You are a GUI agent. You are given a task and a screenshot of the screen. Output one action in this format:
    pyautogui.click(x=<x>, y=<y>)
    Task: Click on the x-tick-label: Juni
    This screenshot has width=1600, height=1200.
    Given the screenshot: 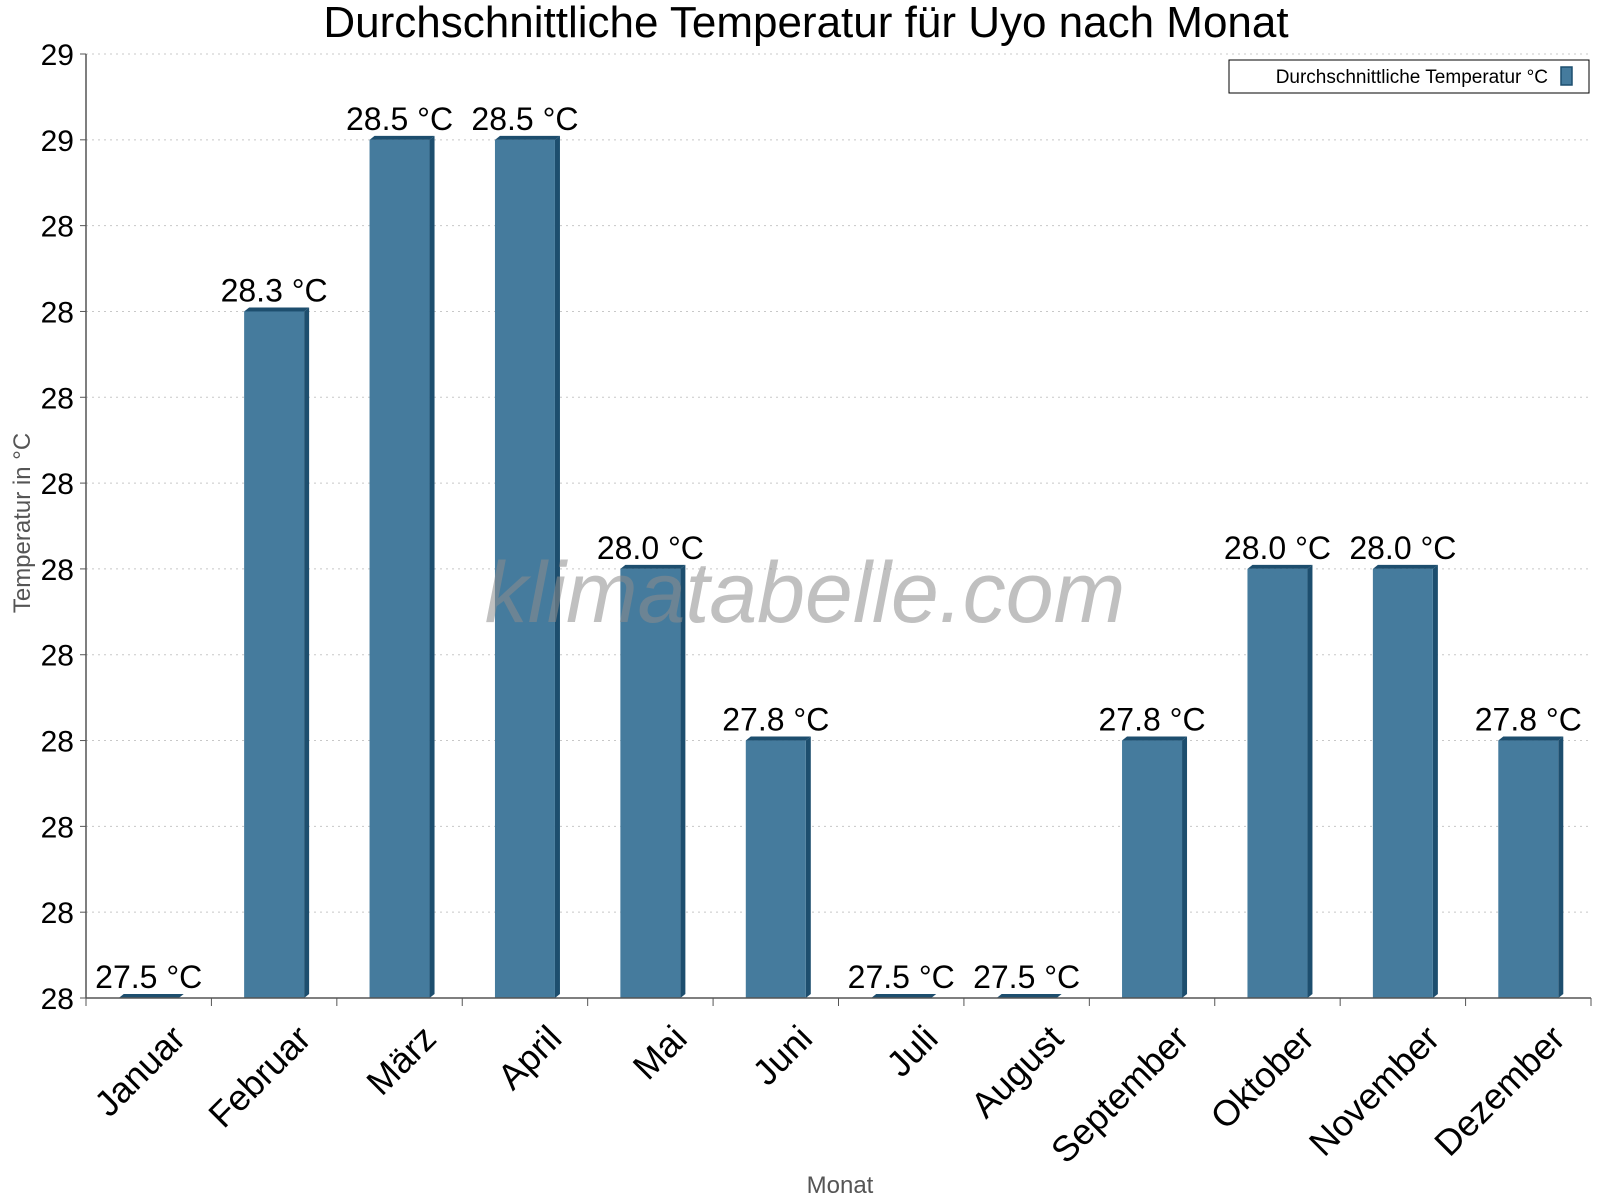 What is the action you would take?
    pyautogui.click(x=782, y=1055)
    